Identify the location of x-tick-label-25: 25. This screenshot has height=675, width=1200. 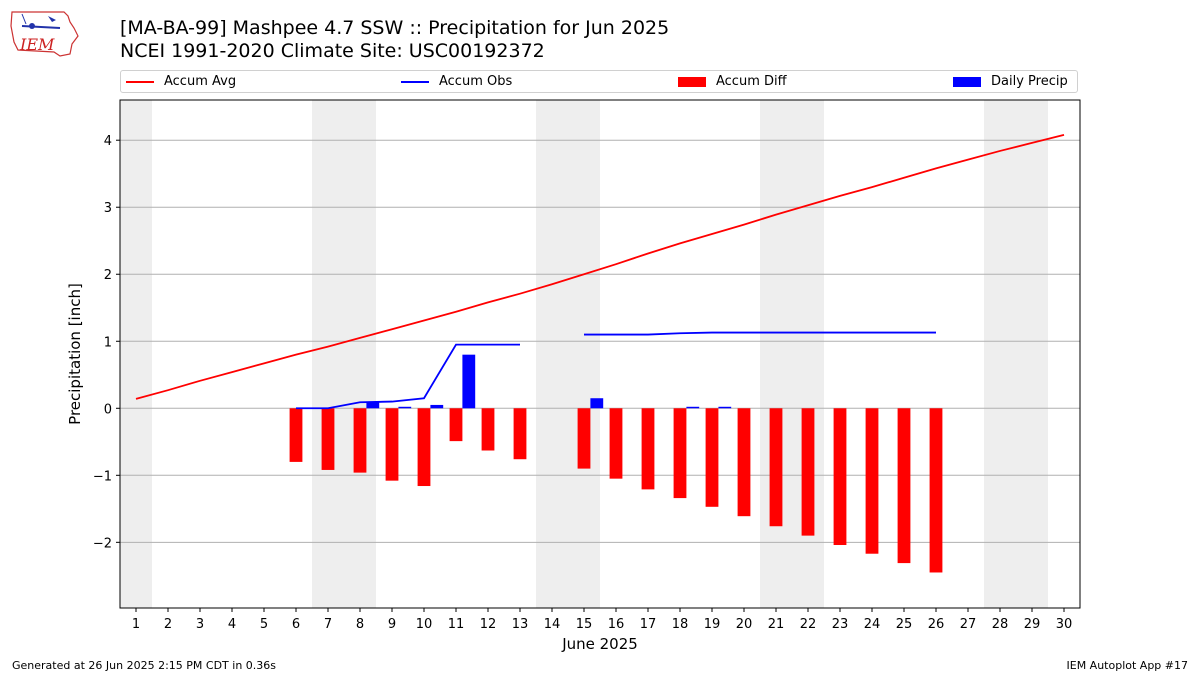
(904, 624).